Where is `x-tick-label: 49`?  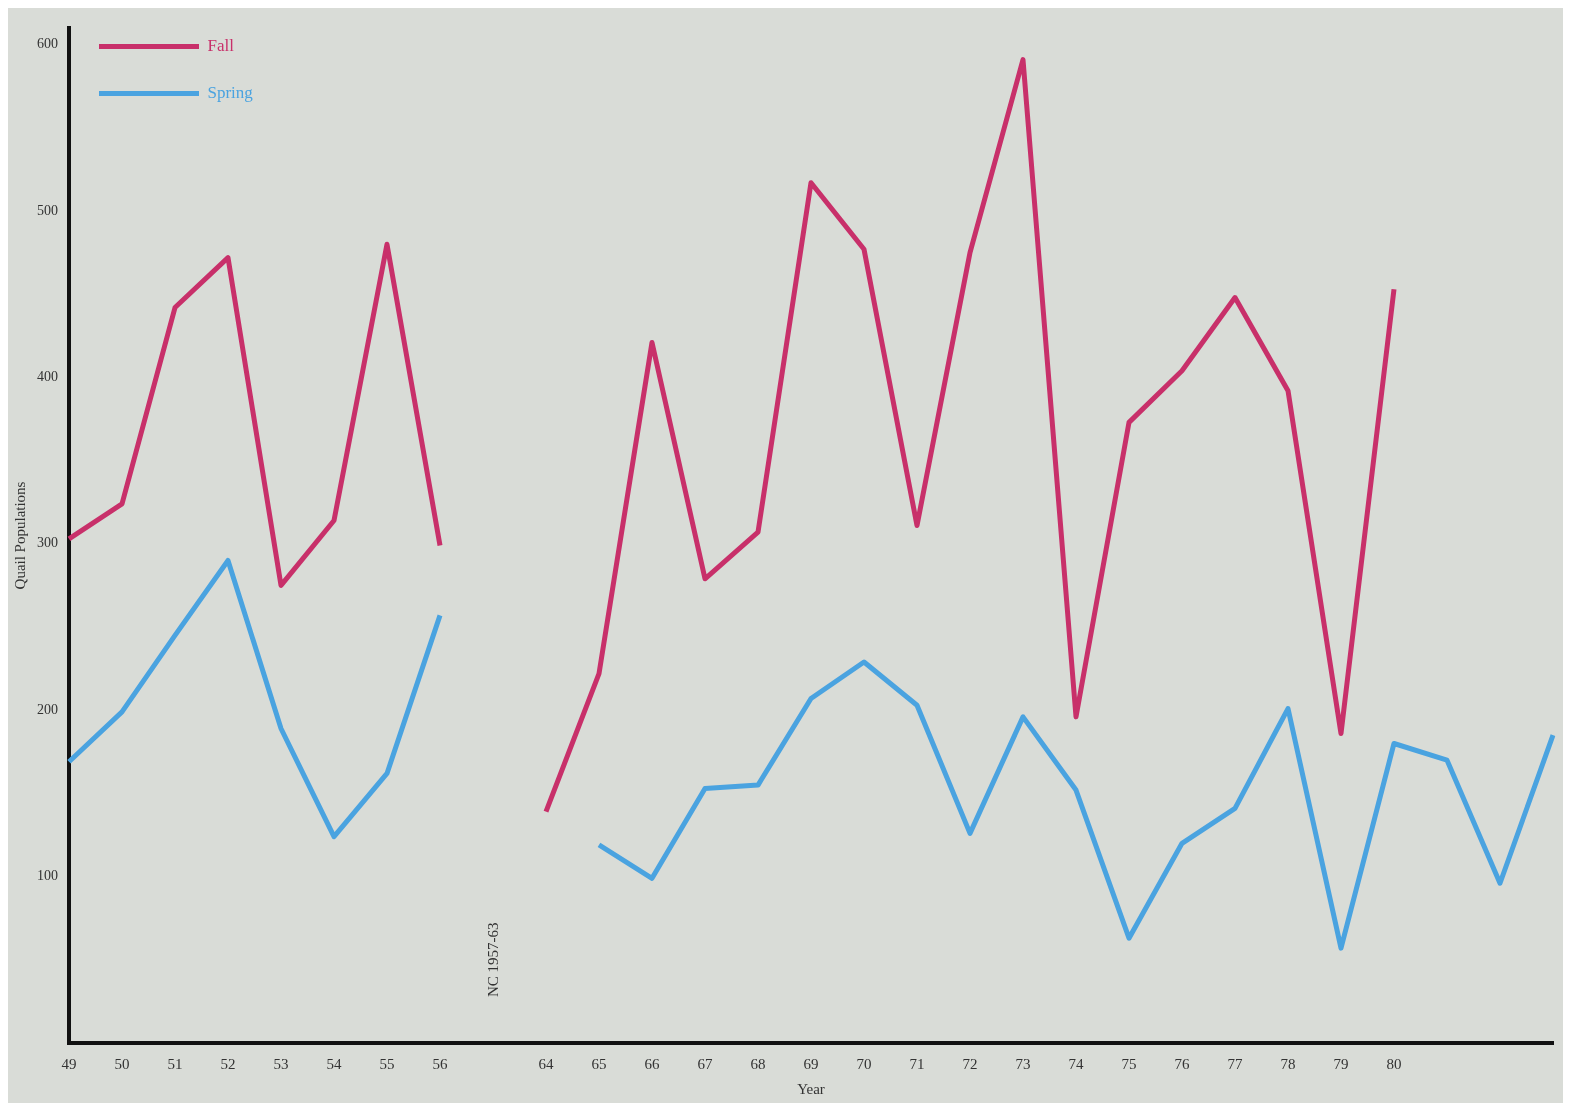 x-tick-label: 49 is located at coordinates (69, 1063).